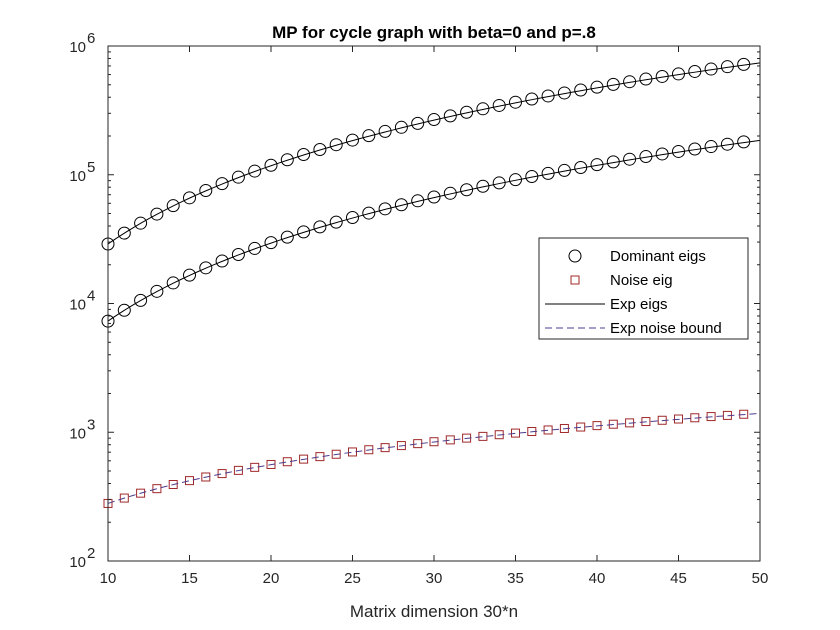 This screenshot has width=840, height=630. Describe the element at coordinates (606, 304) in the screenshot. I see `legend-item: Exp eigs` at that location.